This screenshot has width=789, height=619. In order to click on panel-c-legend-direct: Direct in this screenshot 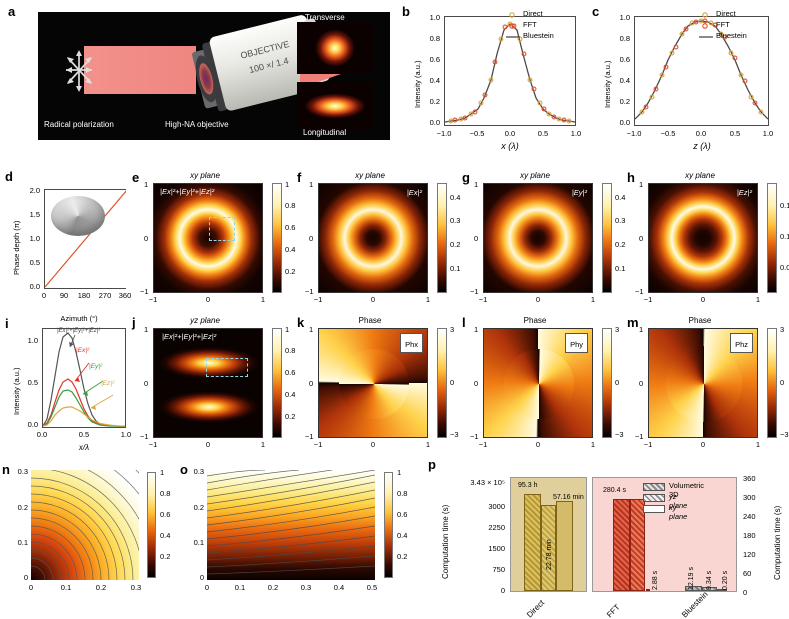, I will do `click(726, 13)`.